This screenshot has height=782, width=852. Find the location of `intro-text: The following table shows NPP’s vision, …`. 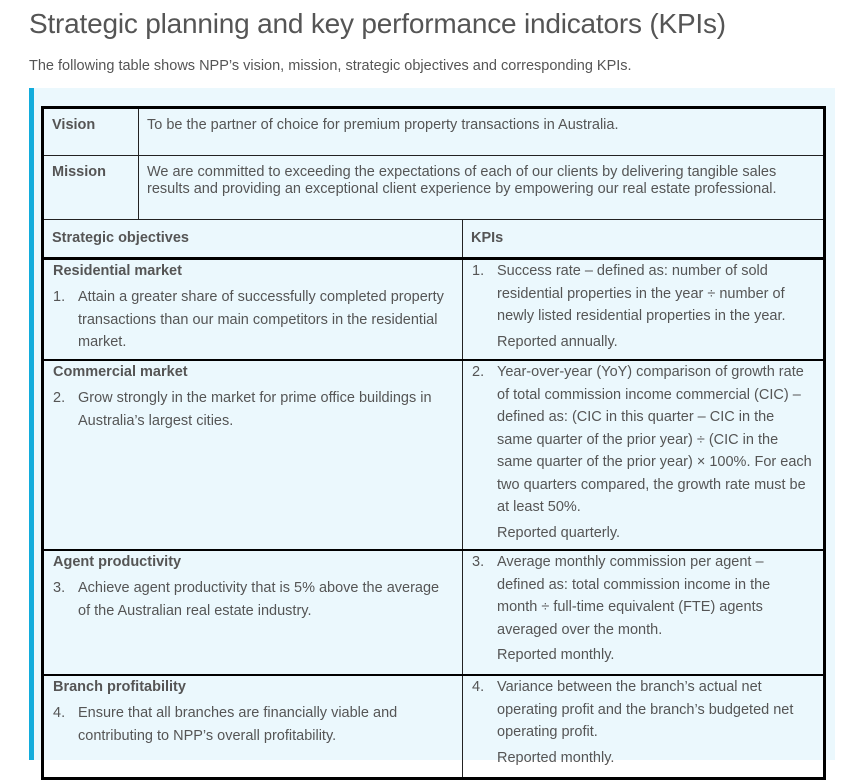

intro-text: The following table shows NPP’s vision, … is located at coordinates (330, 66).